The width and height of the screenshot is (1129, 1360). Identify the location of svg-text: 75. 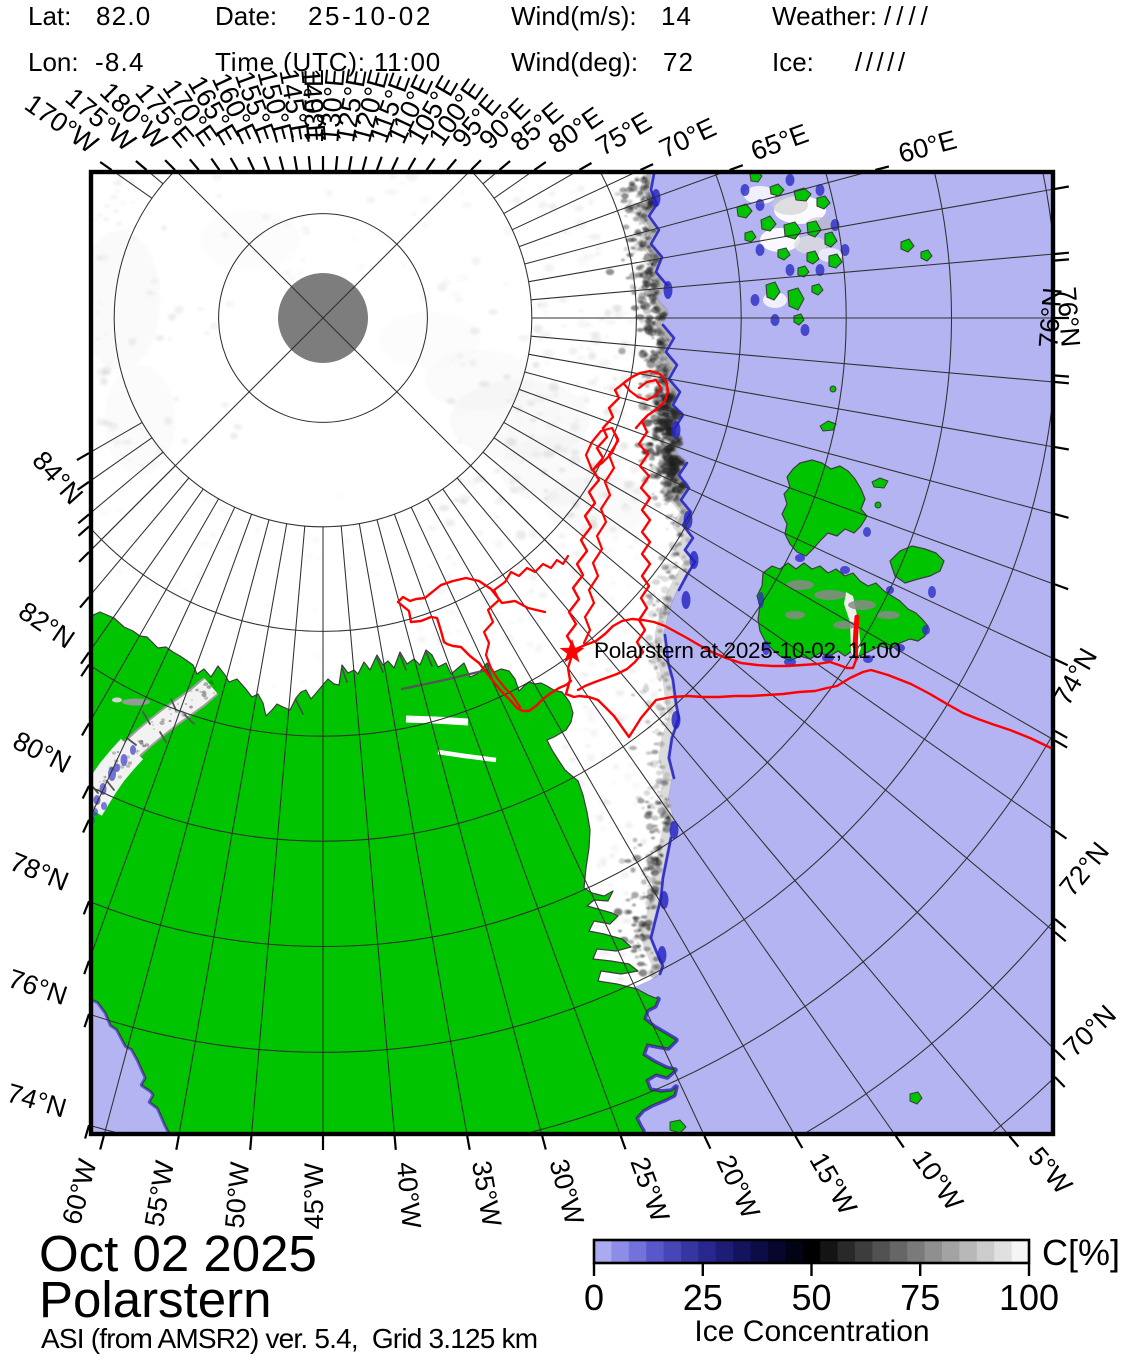
(920, 1297).